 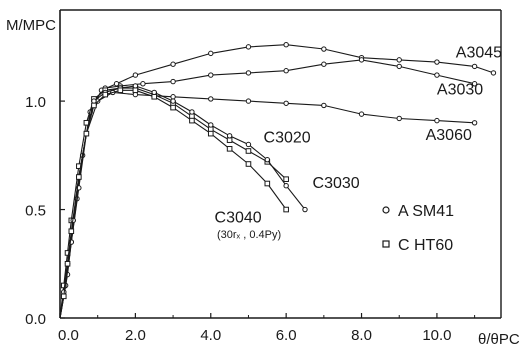 I want to click on curve-note: (30rₓ , 0.4Py), so click(x=249, y=235).